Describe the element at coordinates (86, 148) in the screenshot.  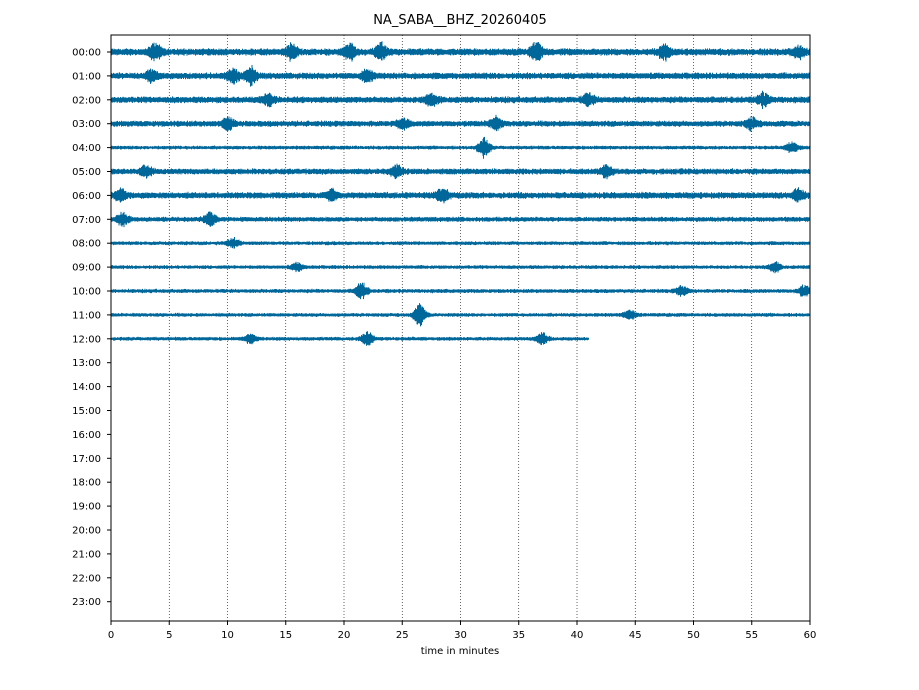
I see `y-tick-label: 04:00` at that location.